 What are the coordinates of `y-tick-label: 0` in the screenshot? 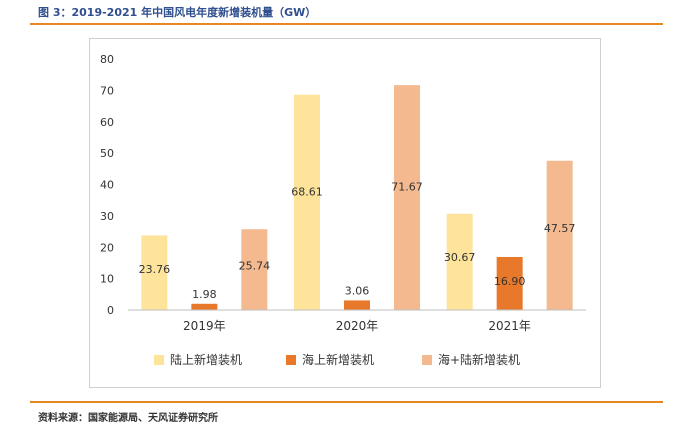 It's located at (110, 310).